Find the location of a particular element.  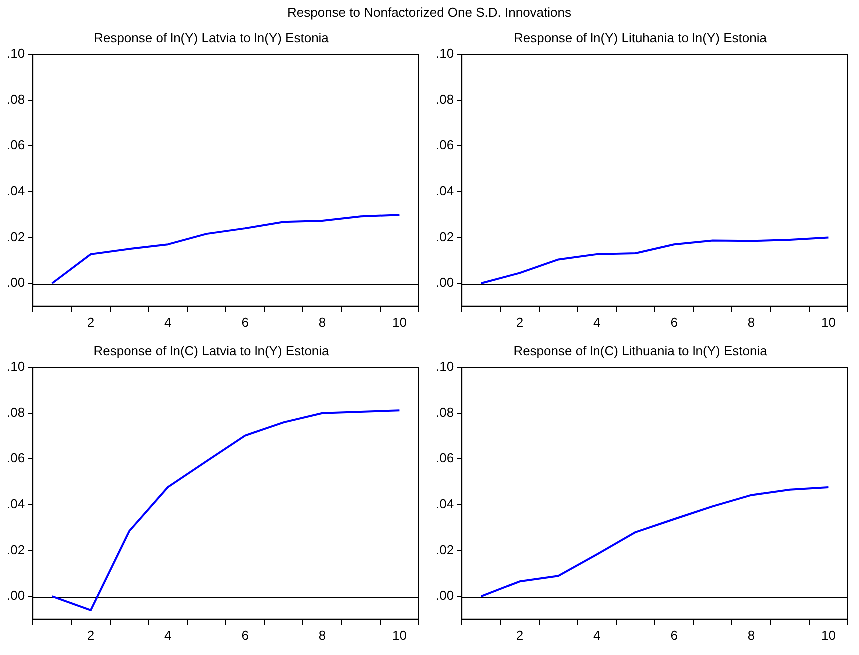

chart-title: Response of ln(Y) Latvia to ln(Y) Estonia is located at coordinates (212, 38).